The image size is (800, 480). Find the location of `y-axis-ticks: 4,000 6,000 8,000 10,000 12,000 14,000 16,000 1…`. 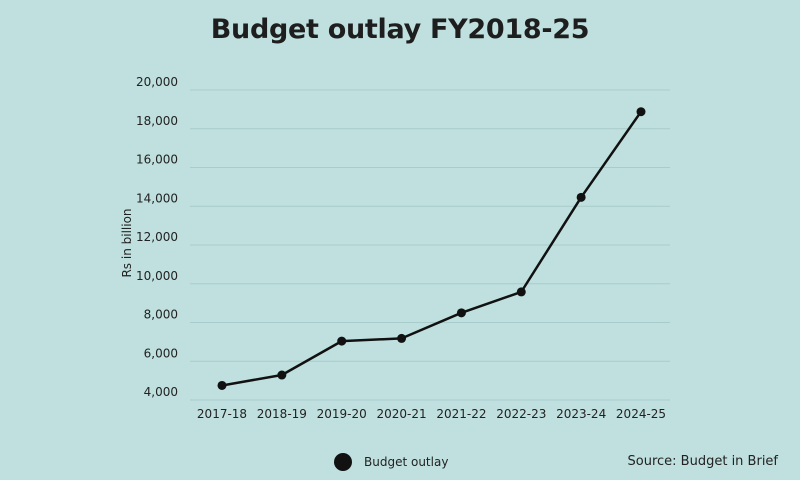

y-axis-ticks: 4,000 6,000 8,000 10,000 12,000 14,000 16,000 1… is located at coordinates (157, 237).